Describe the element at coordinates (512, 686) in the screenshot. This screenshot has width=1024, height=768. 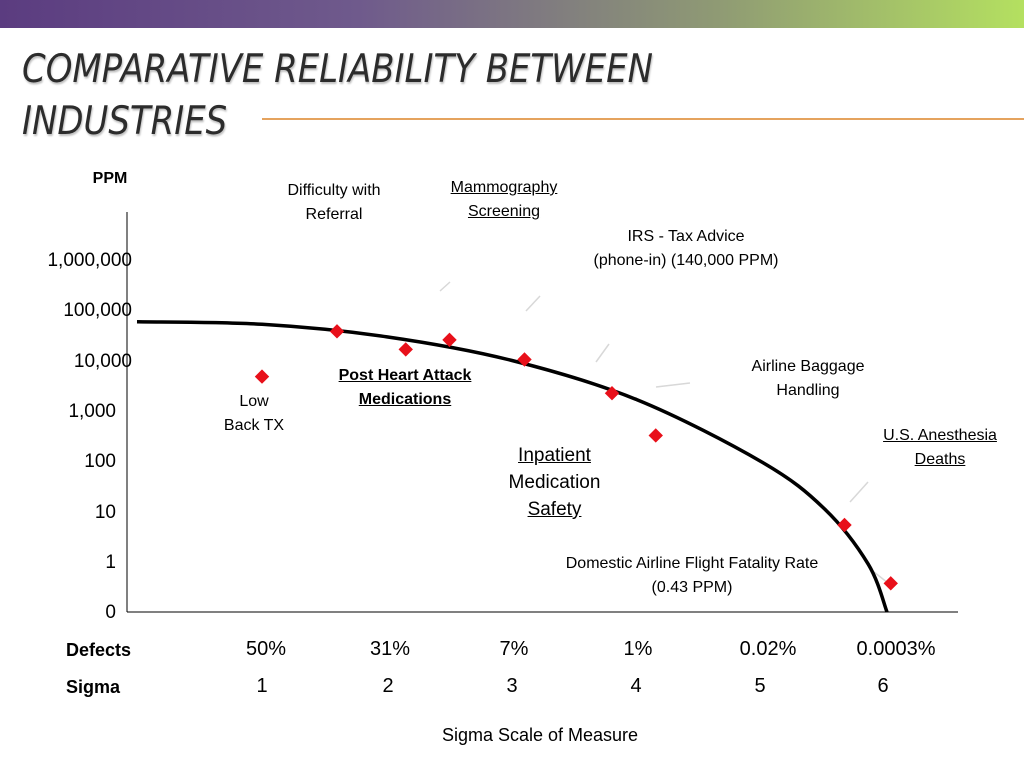
I see `sigma-value: 3` at that location.